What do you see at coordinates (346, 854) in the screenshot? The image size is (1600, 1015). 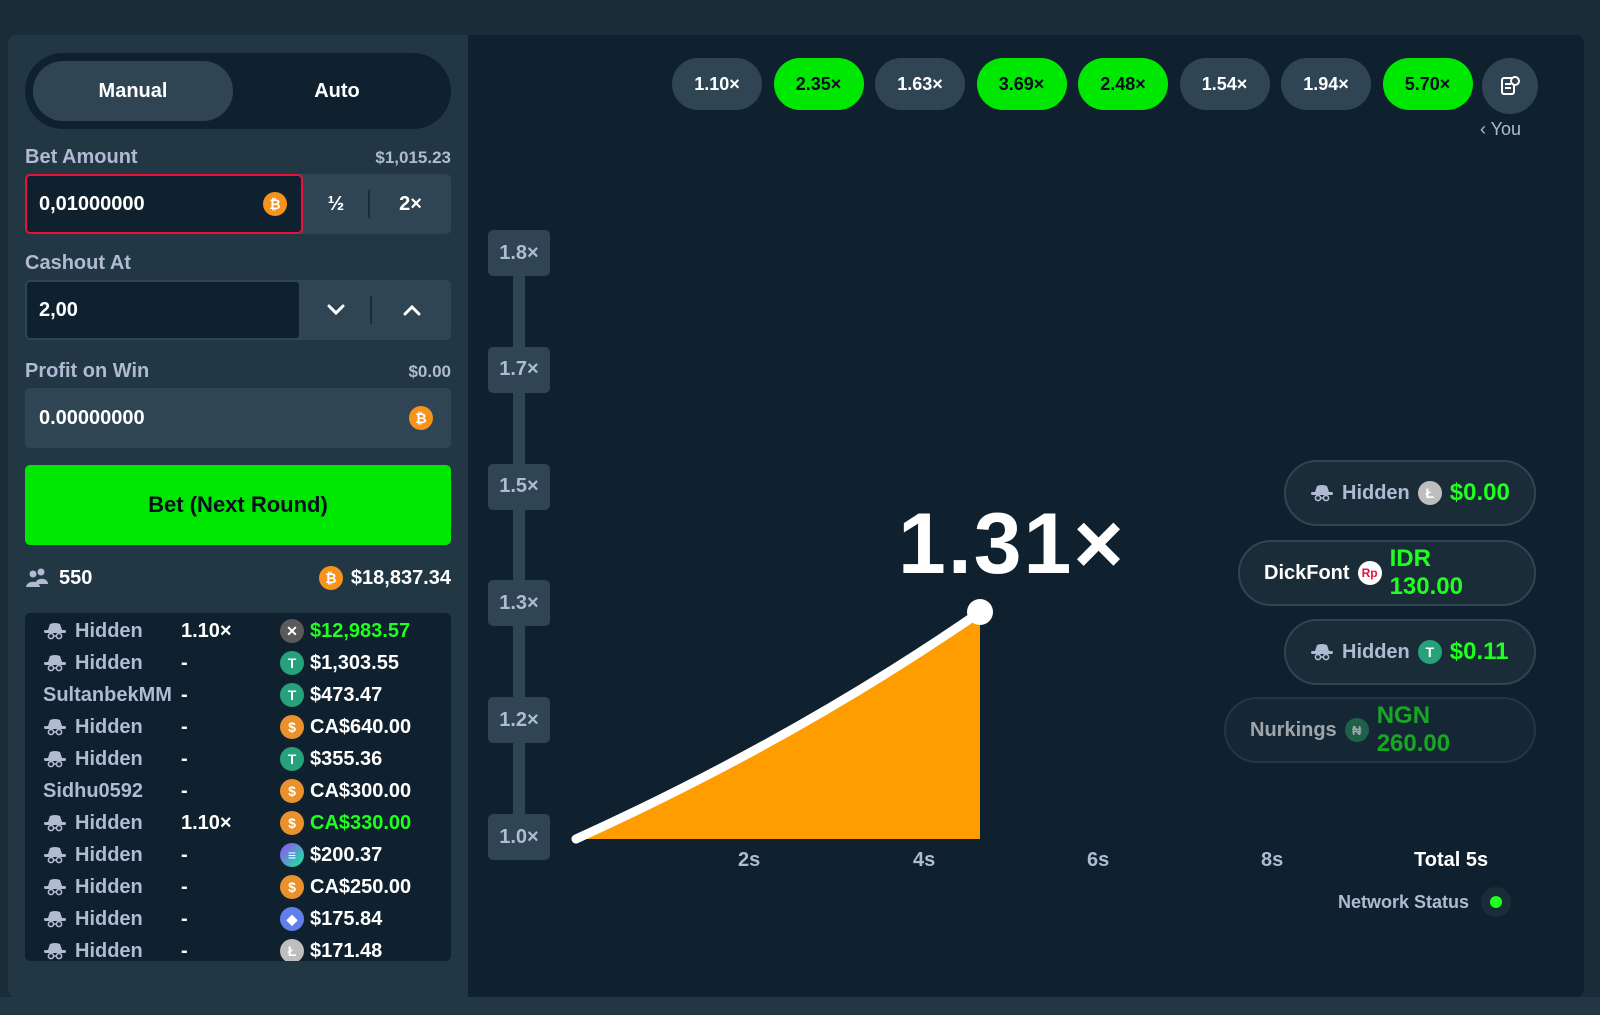 I see `bet-amount-value: $200.37` at bounding box center [346, 854].